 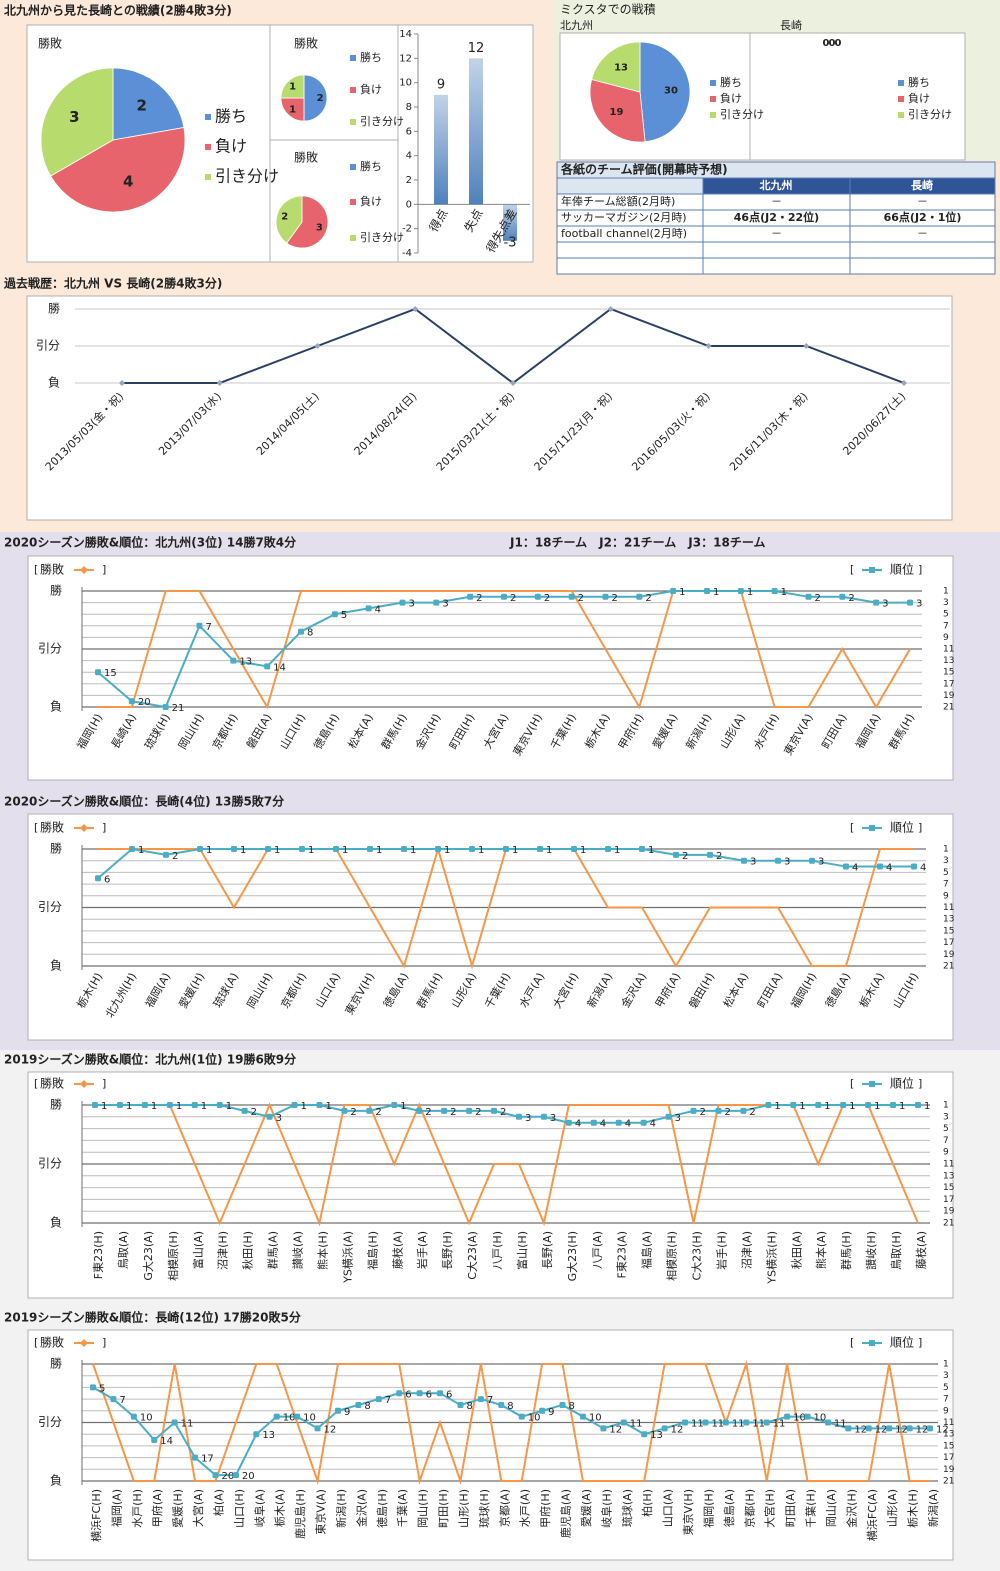 I want to click on legend-bracket: [, so click(x=852, y=1342).